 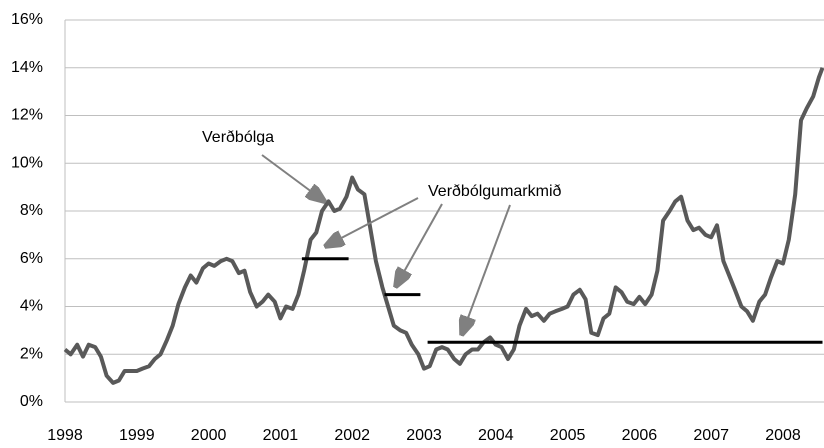 I want to click on annotation-label: Verðbólga, so click(x=238, y=137).